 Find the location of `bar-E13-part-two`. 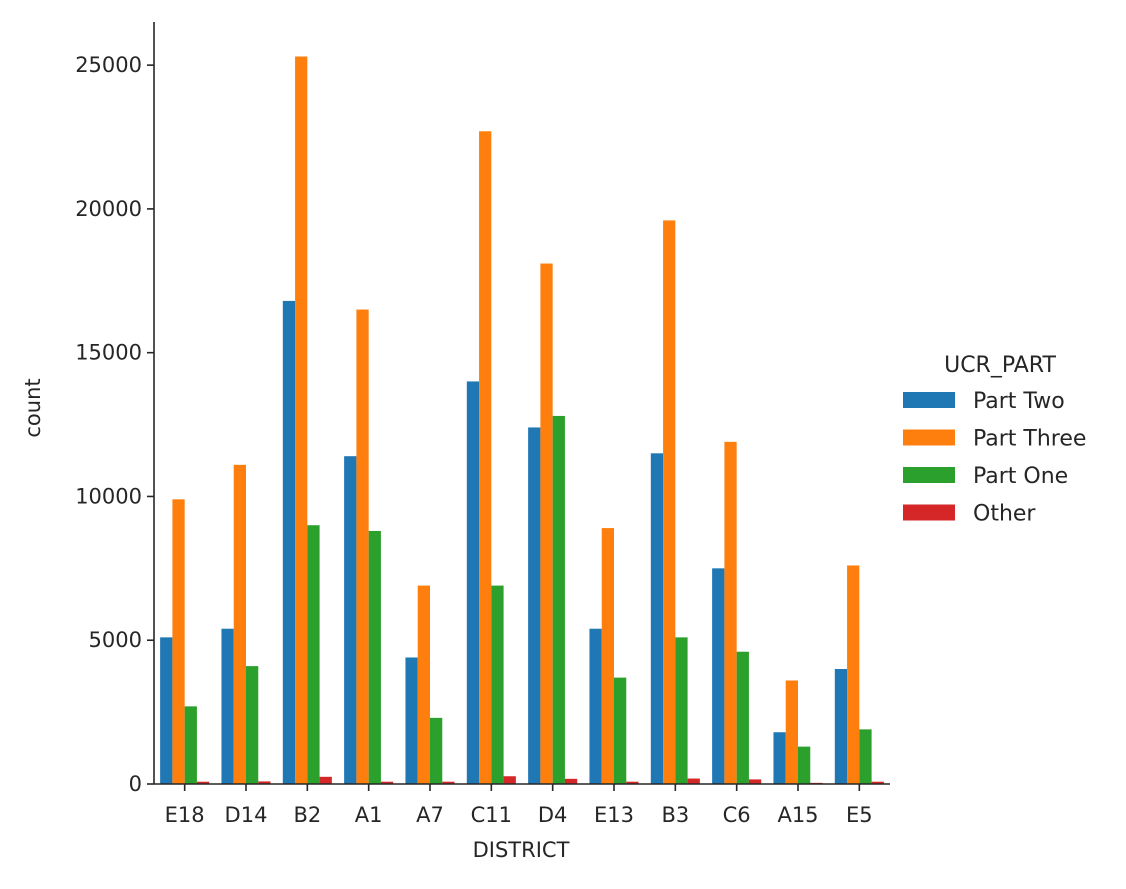

bar-E13-part-two is located at coordinates (595, 706).